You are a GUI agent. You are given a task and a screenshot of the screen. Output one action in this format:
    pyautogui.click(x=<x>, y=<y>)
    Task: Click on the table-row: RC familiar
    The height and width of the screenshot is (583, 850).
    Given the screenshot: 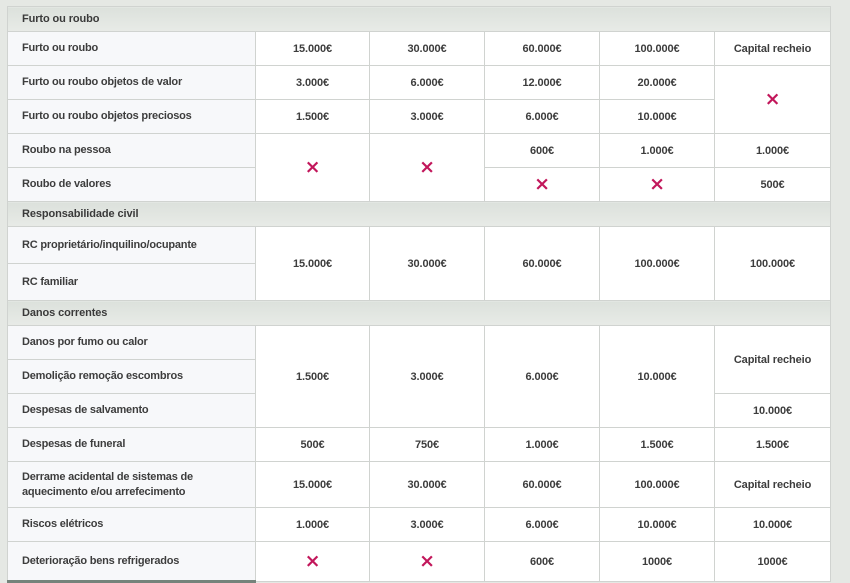 What is the action you would take?
    pyautogui.click(x=419, y=282)
    